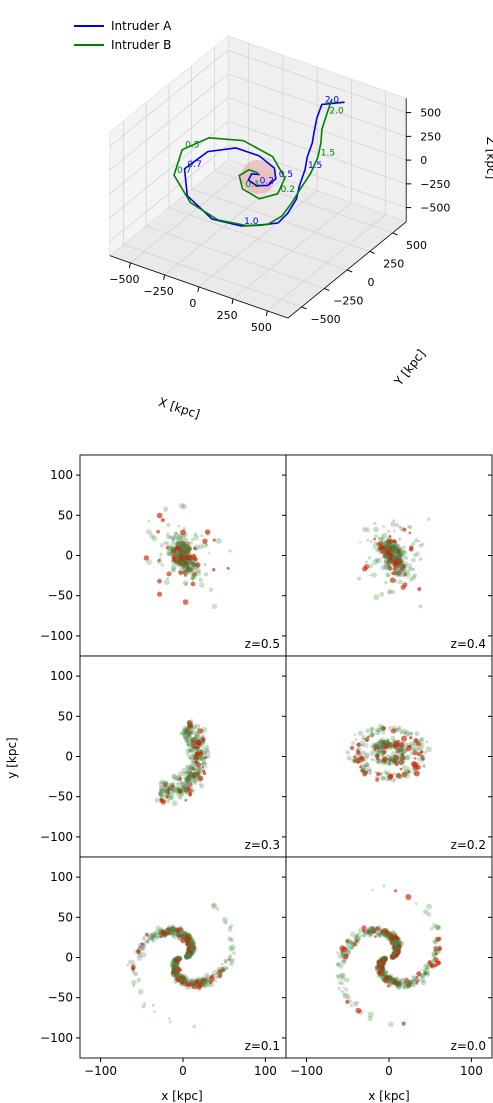 The image size is (493, 1103). What do you see at coordinates (61, 877) in the screenshot?
I see `y-tick-label: 100` at bounding box center [61, 877].